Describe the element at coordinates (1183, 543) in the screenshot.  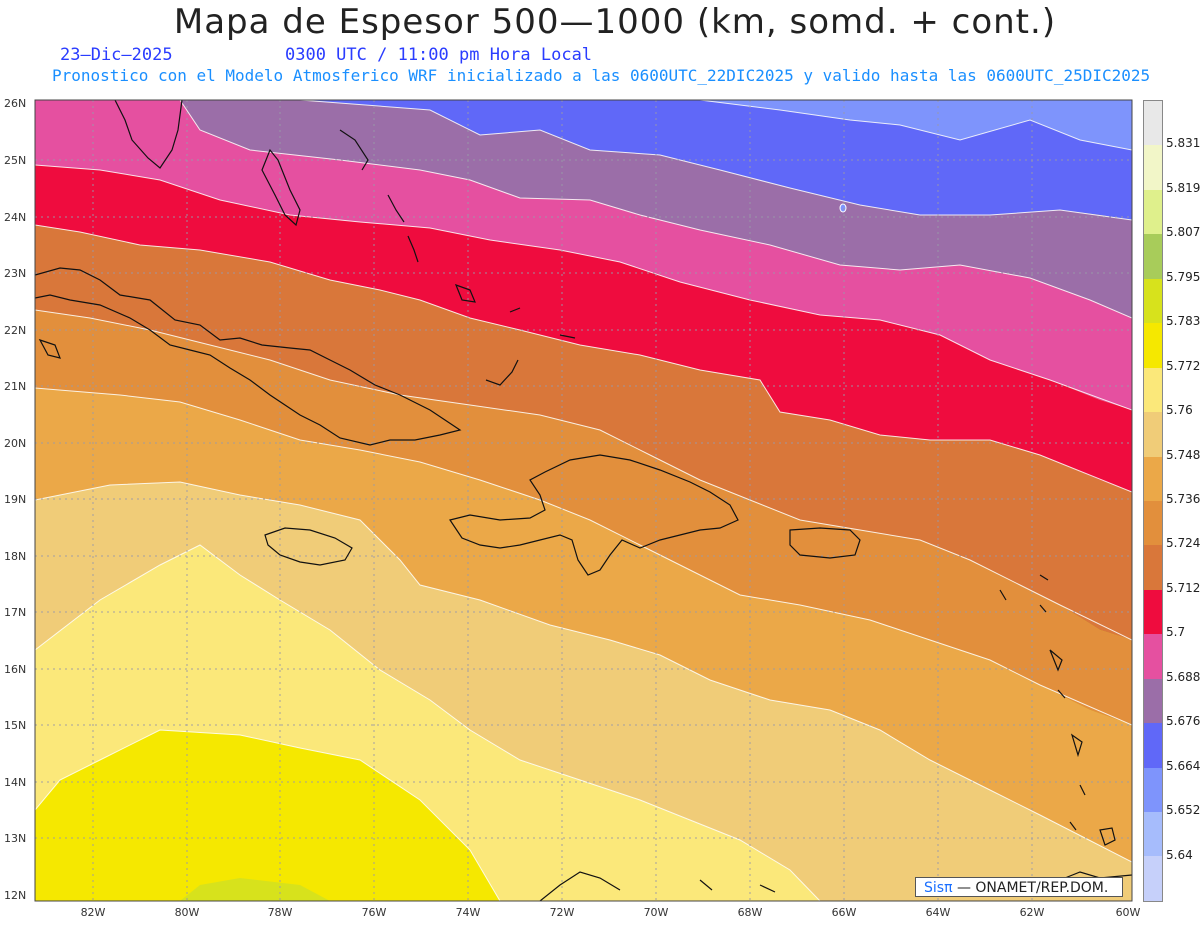
I see `colorbar-label: 5.724` at that location.